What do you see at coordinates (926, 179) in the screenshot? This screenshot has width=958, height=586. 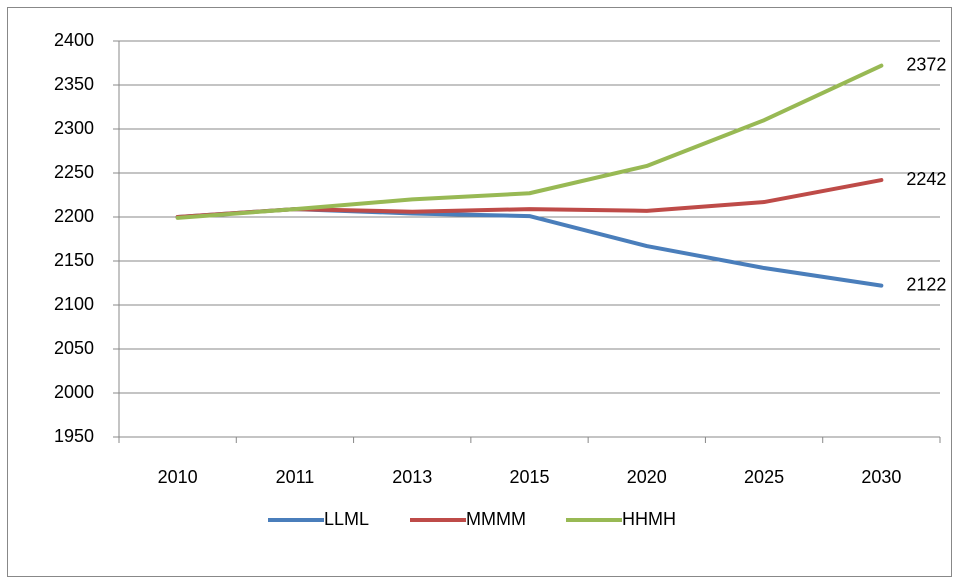 I see `data-label: 2242` at bounding box center [926, 179].